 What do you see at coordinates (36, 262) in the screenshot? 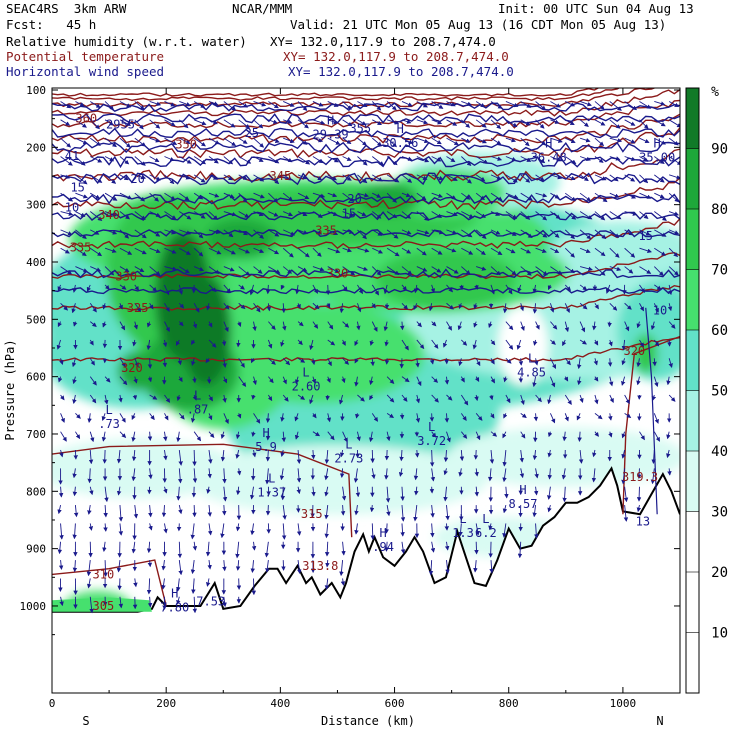
I see `y-tick-label-400: 400` at bounding box center [36, 262].